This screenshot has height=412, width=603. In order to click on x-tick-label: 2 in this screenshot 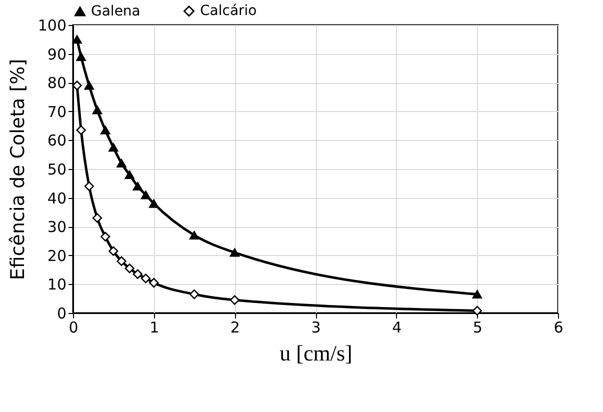, I will do `click(235, 327)`.